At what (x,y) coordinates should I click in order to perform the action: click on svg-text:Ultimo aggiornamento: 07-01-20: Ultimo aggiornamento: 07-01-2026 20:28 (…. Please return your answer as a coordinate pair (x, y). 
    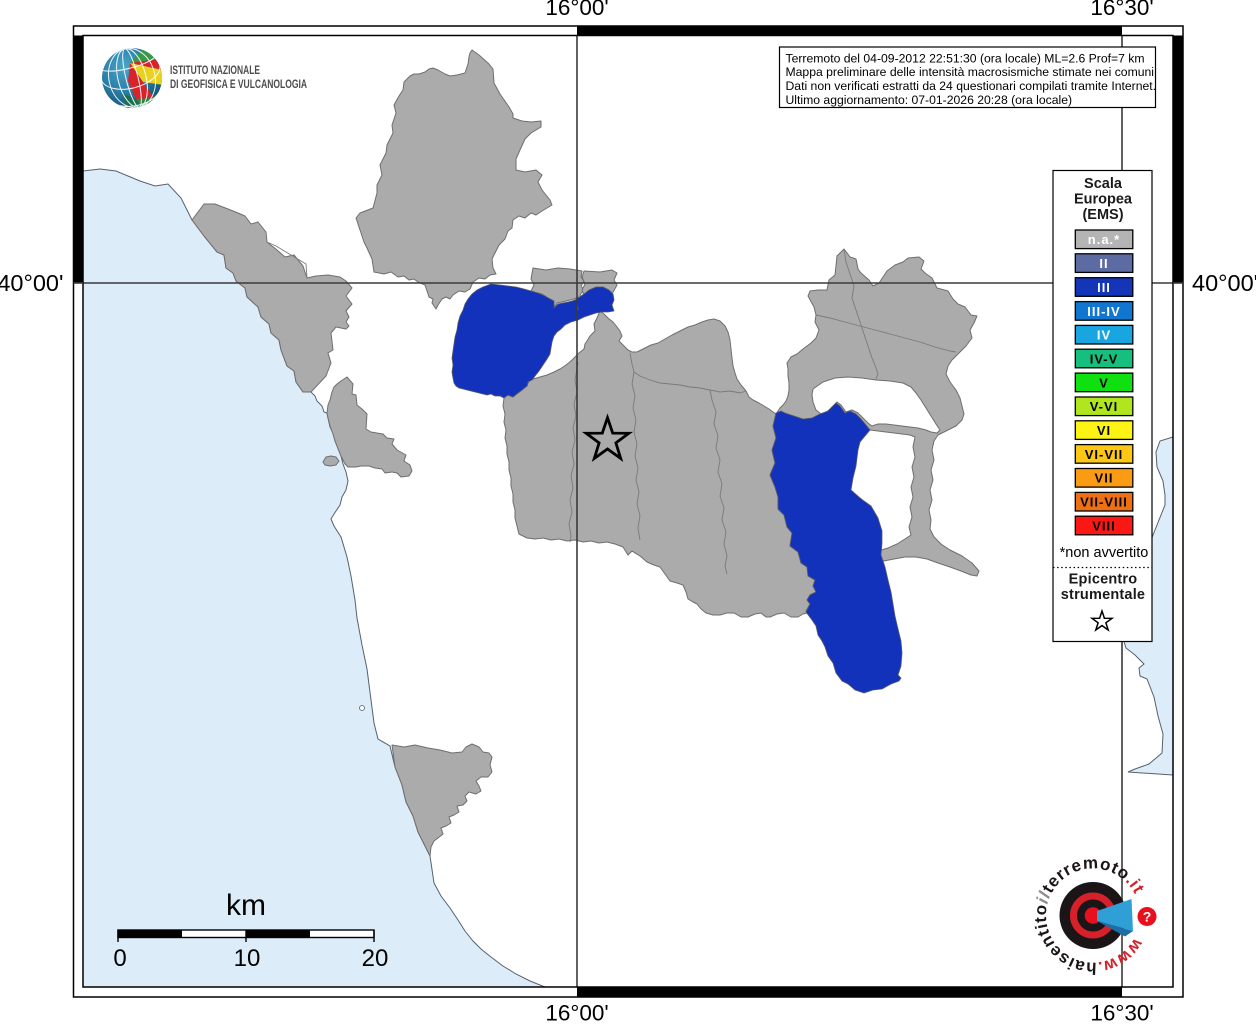
    Looking at the image, I should click on (929, 100).